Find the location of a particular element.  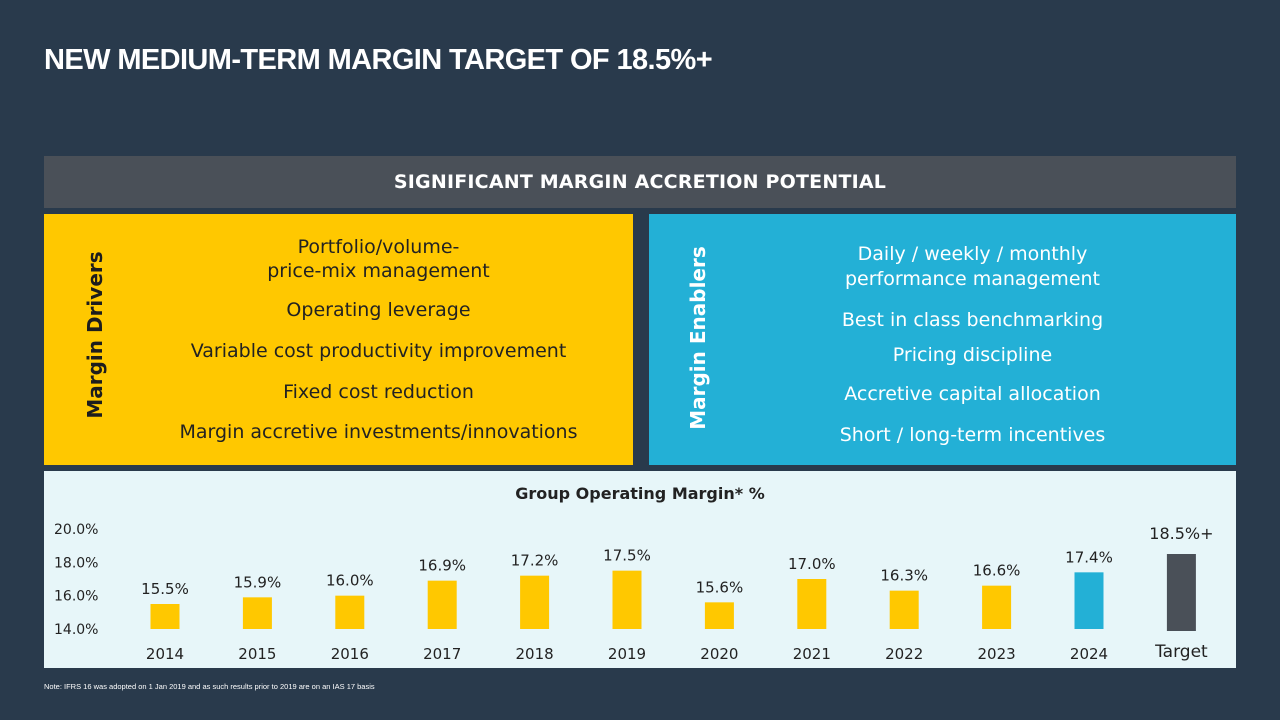

bar-target is located at coordinates (1181, 592).